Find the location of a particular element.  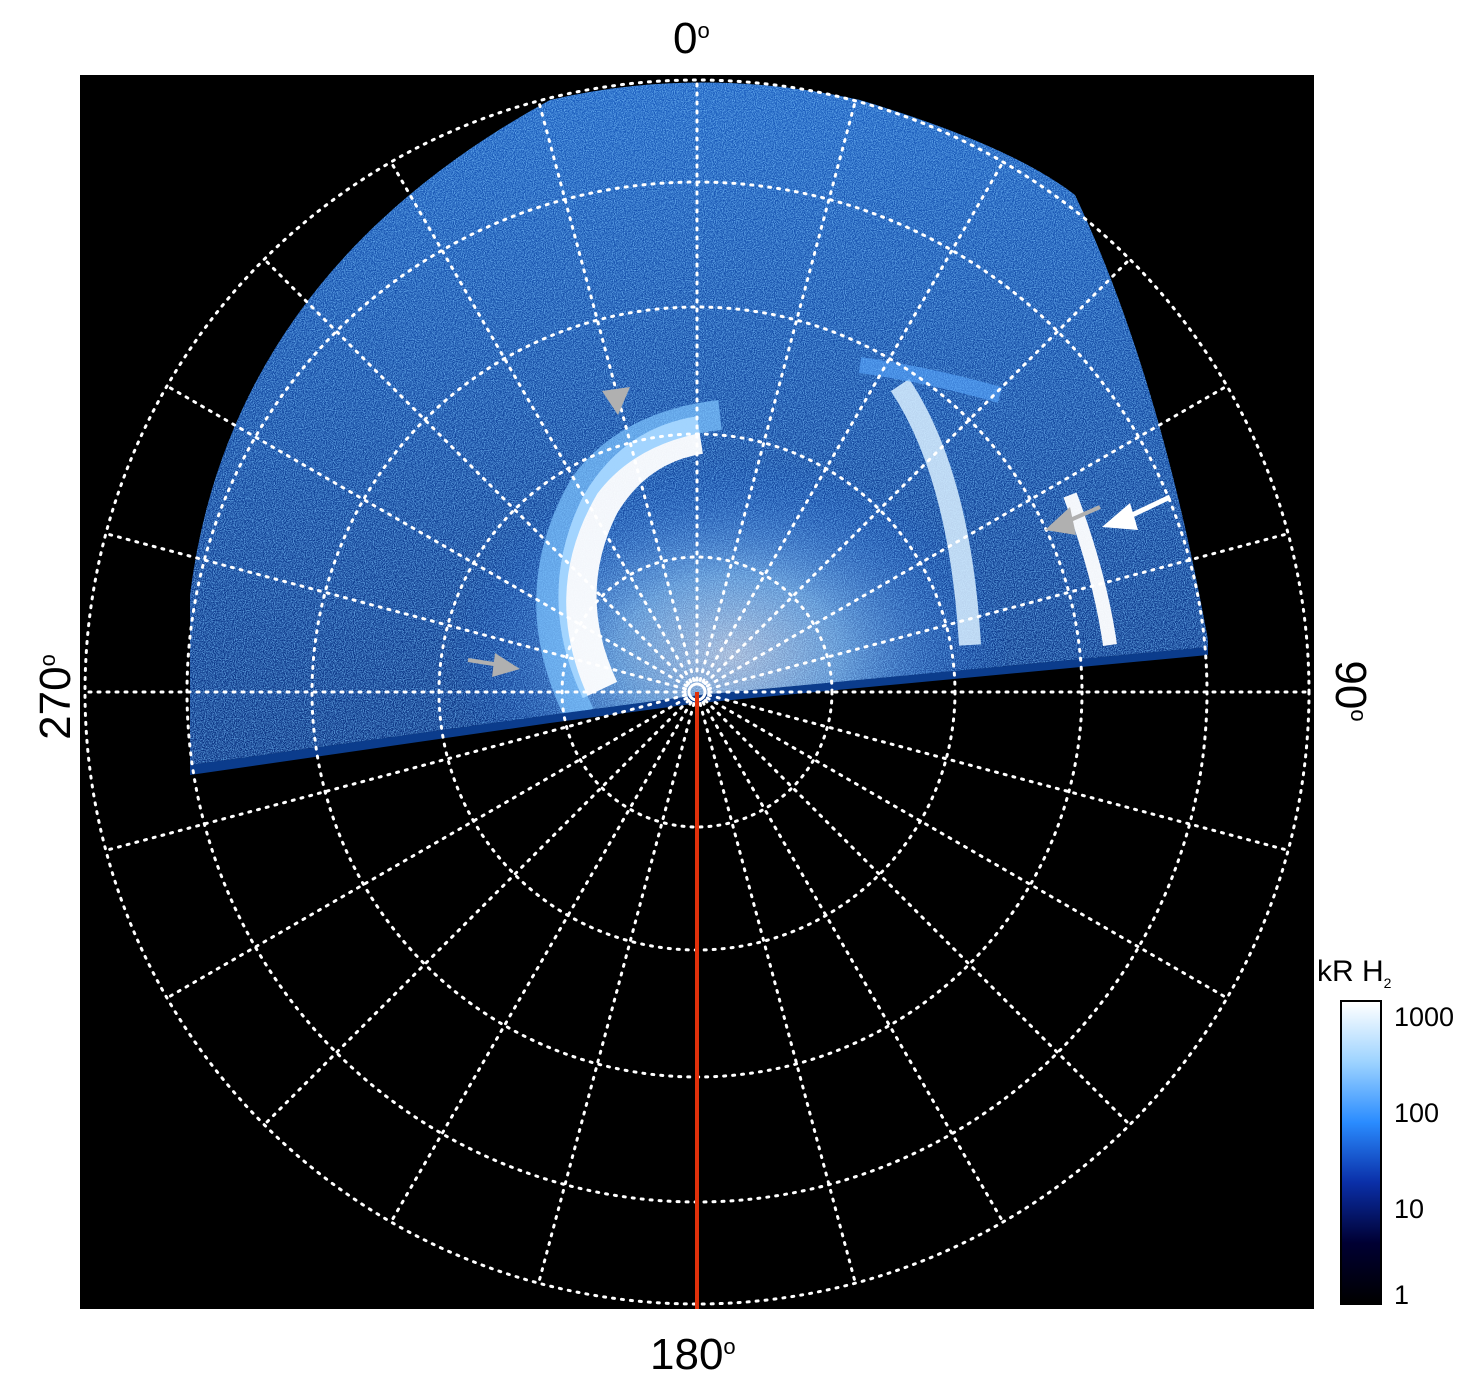

colorbar is located at coordinates (1361, 1152).